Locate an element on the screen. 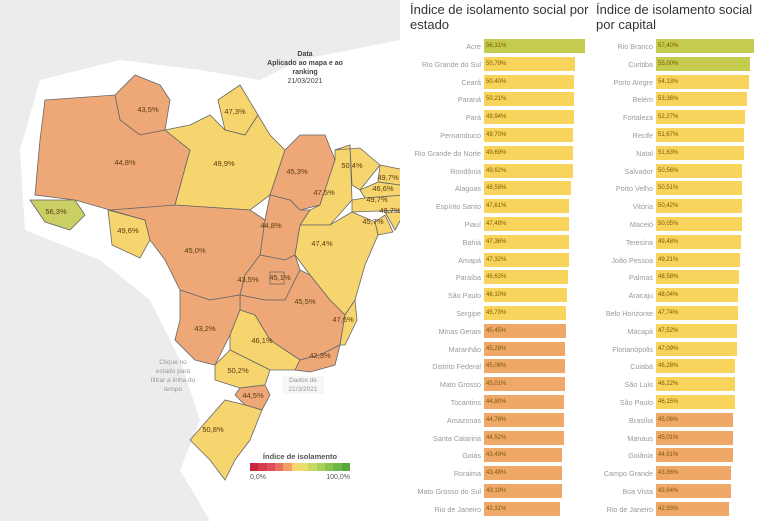 This screenshot has height=521, width=768. ranking-bar: 52,27% is located at coordinates (701, 117).